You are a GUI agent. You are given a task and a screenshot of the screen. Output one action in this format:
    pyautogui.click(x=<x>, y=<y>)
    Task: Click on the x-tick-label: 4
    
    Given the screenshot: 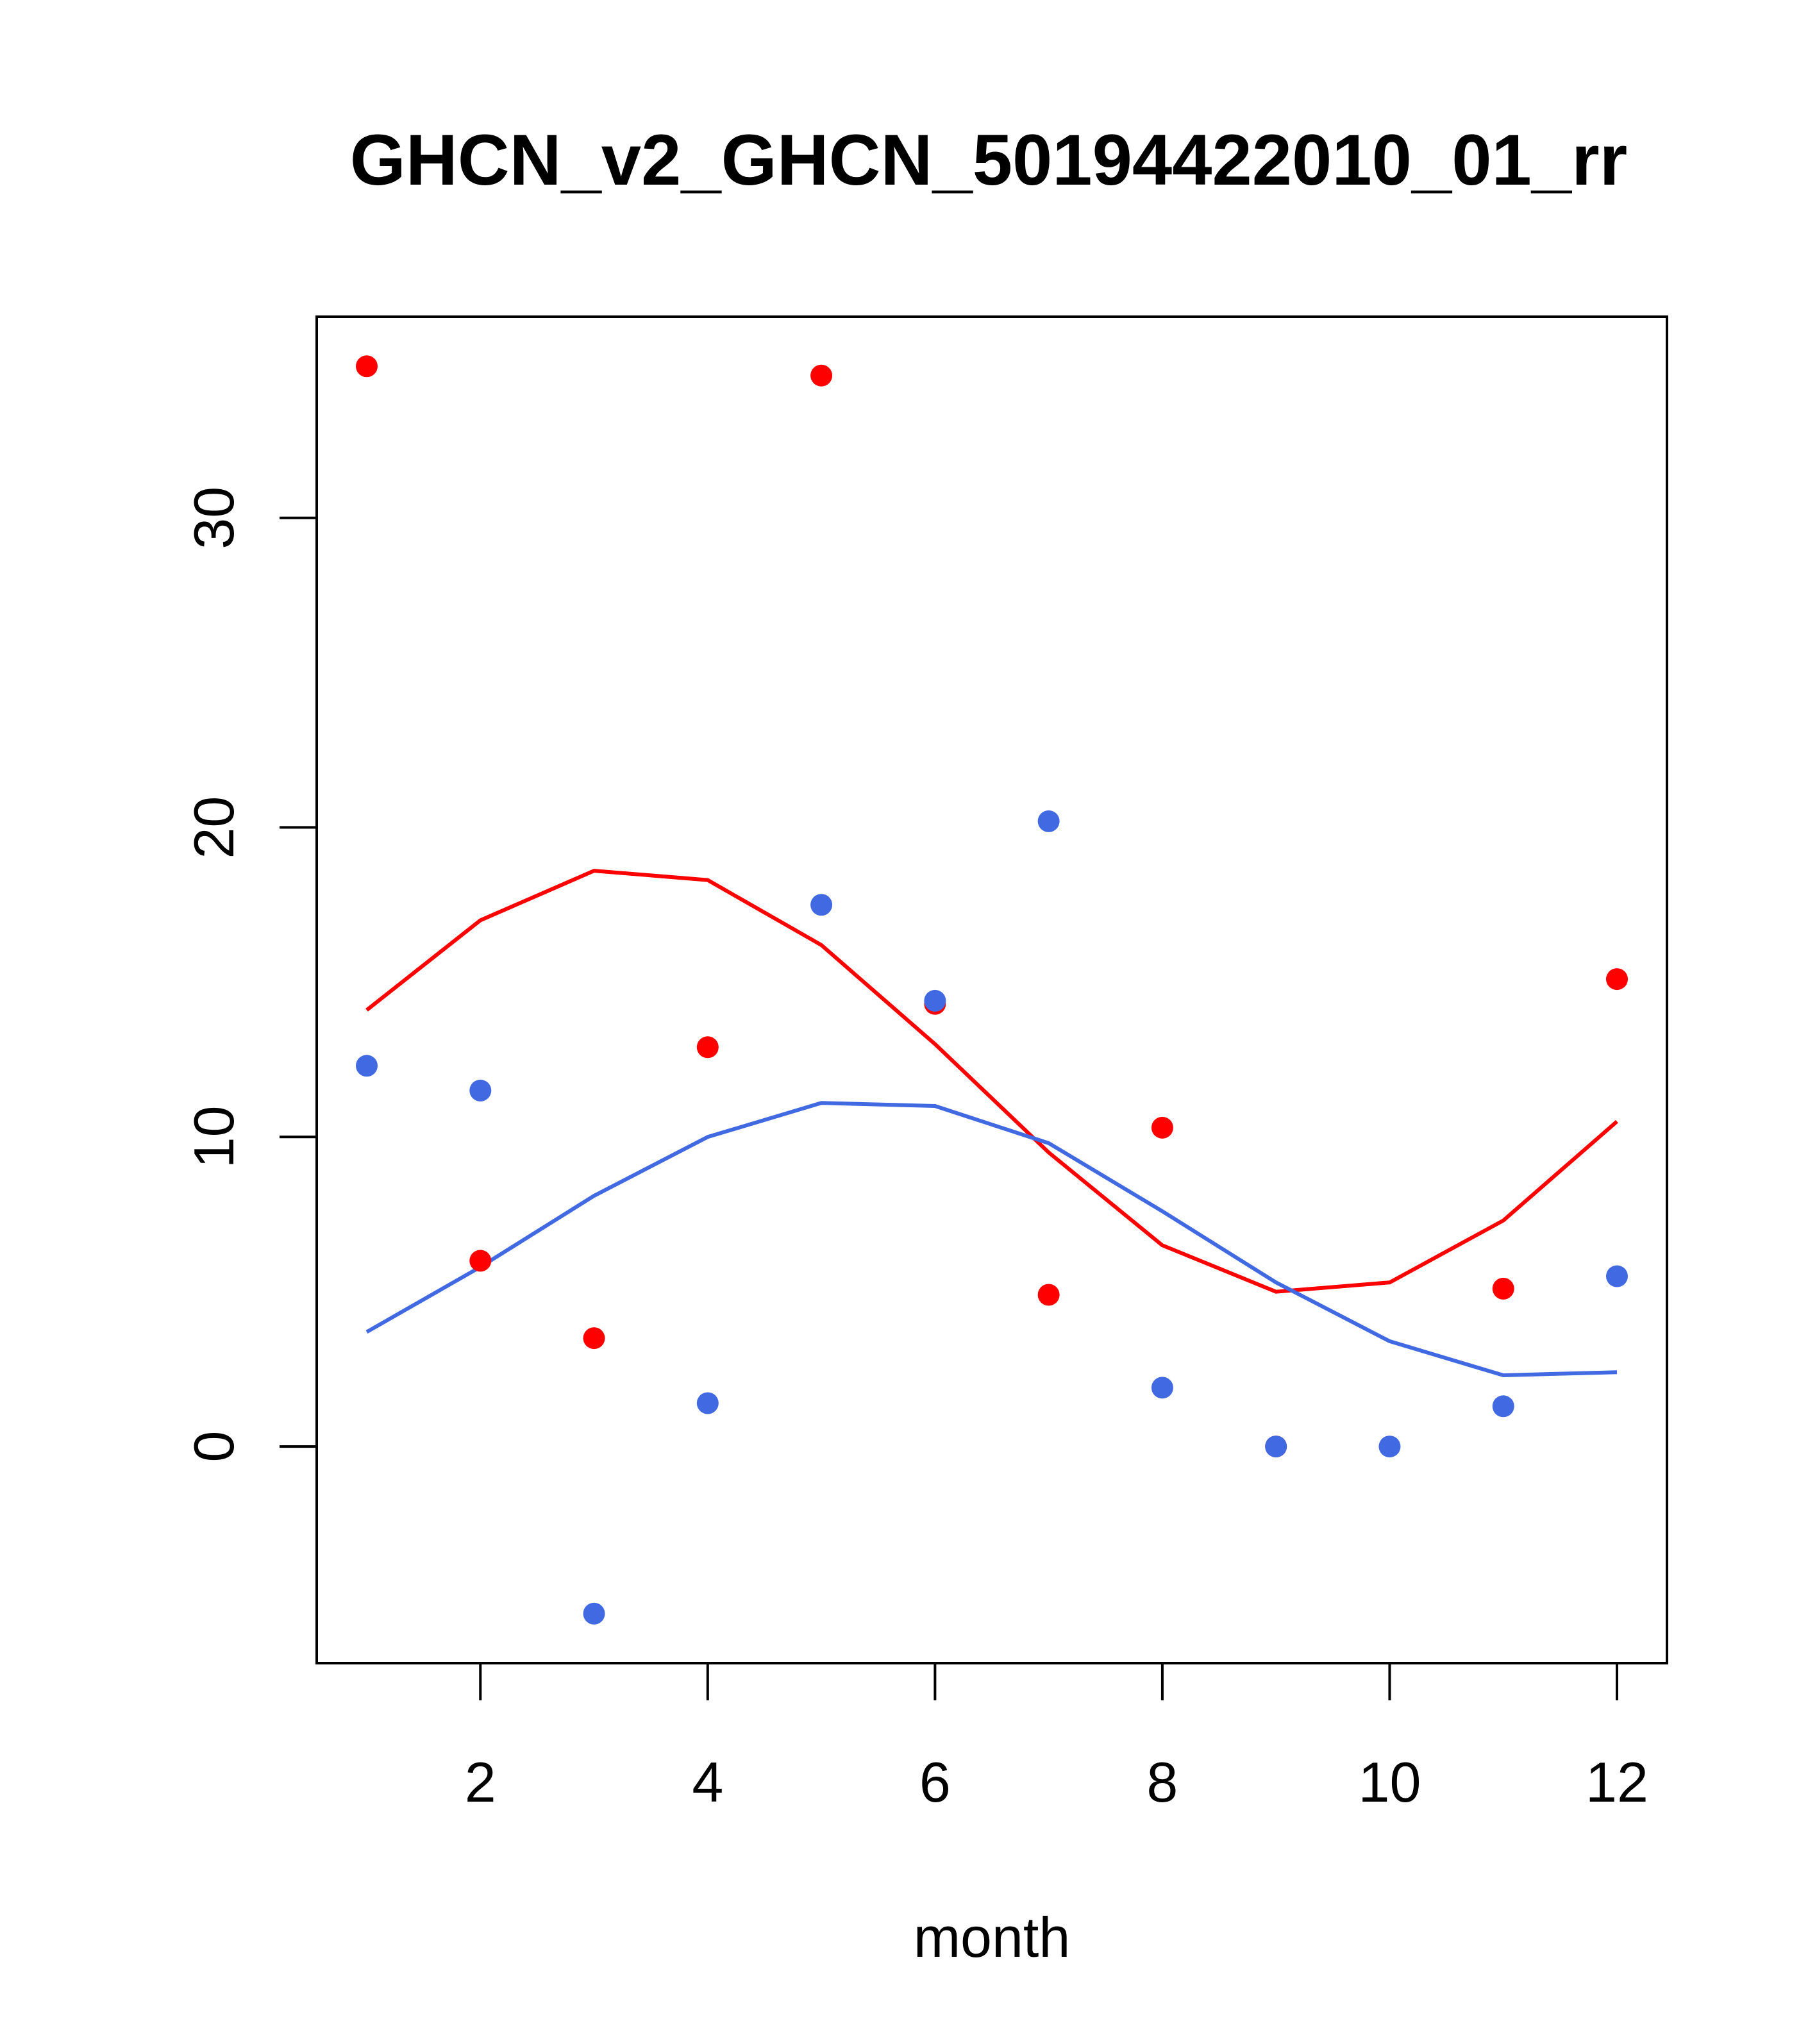 What is the action you would take?
    pyautogui.click(x=707, y=1782)
    